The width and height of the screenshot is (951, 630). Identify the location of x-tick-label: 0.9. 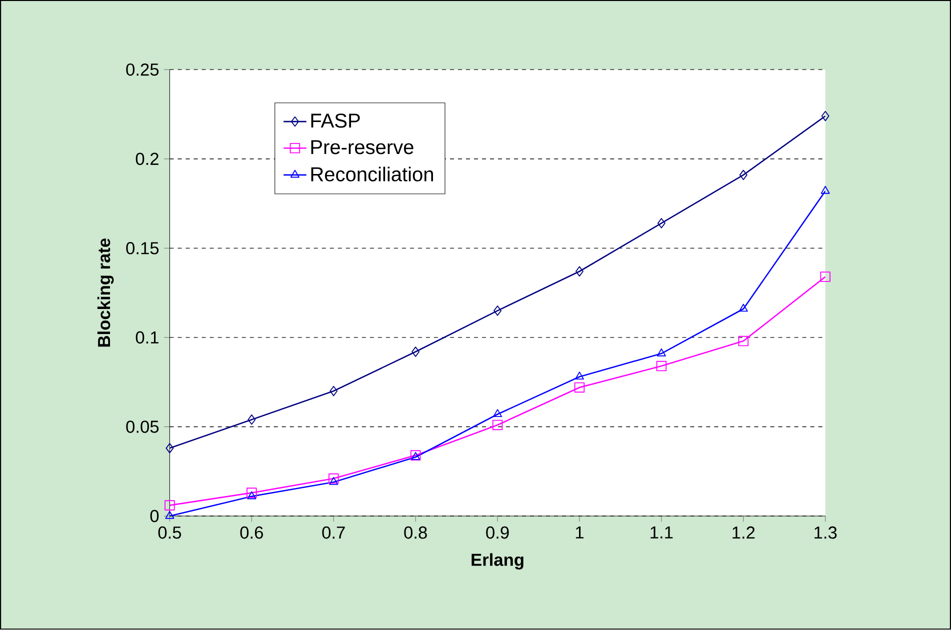
(497, 532).